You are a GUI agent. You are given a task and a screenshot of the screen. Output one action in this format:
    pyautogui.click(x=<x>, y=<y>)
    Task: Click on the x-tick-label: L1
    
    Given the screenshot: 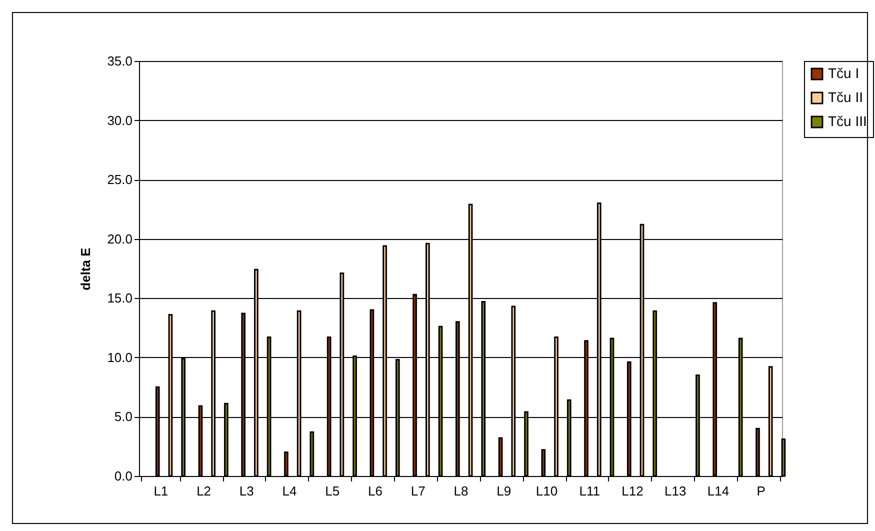 What is the action you would take?
    pyautogui.click(x=161, y=491)
    